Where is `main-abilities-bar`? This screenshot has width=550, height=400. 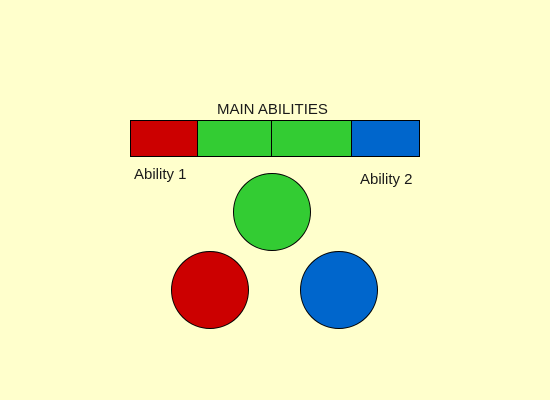 main-abilities-bar is located at coordinates (275, 138).